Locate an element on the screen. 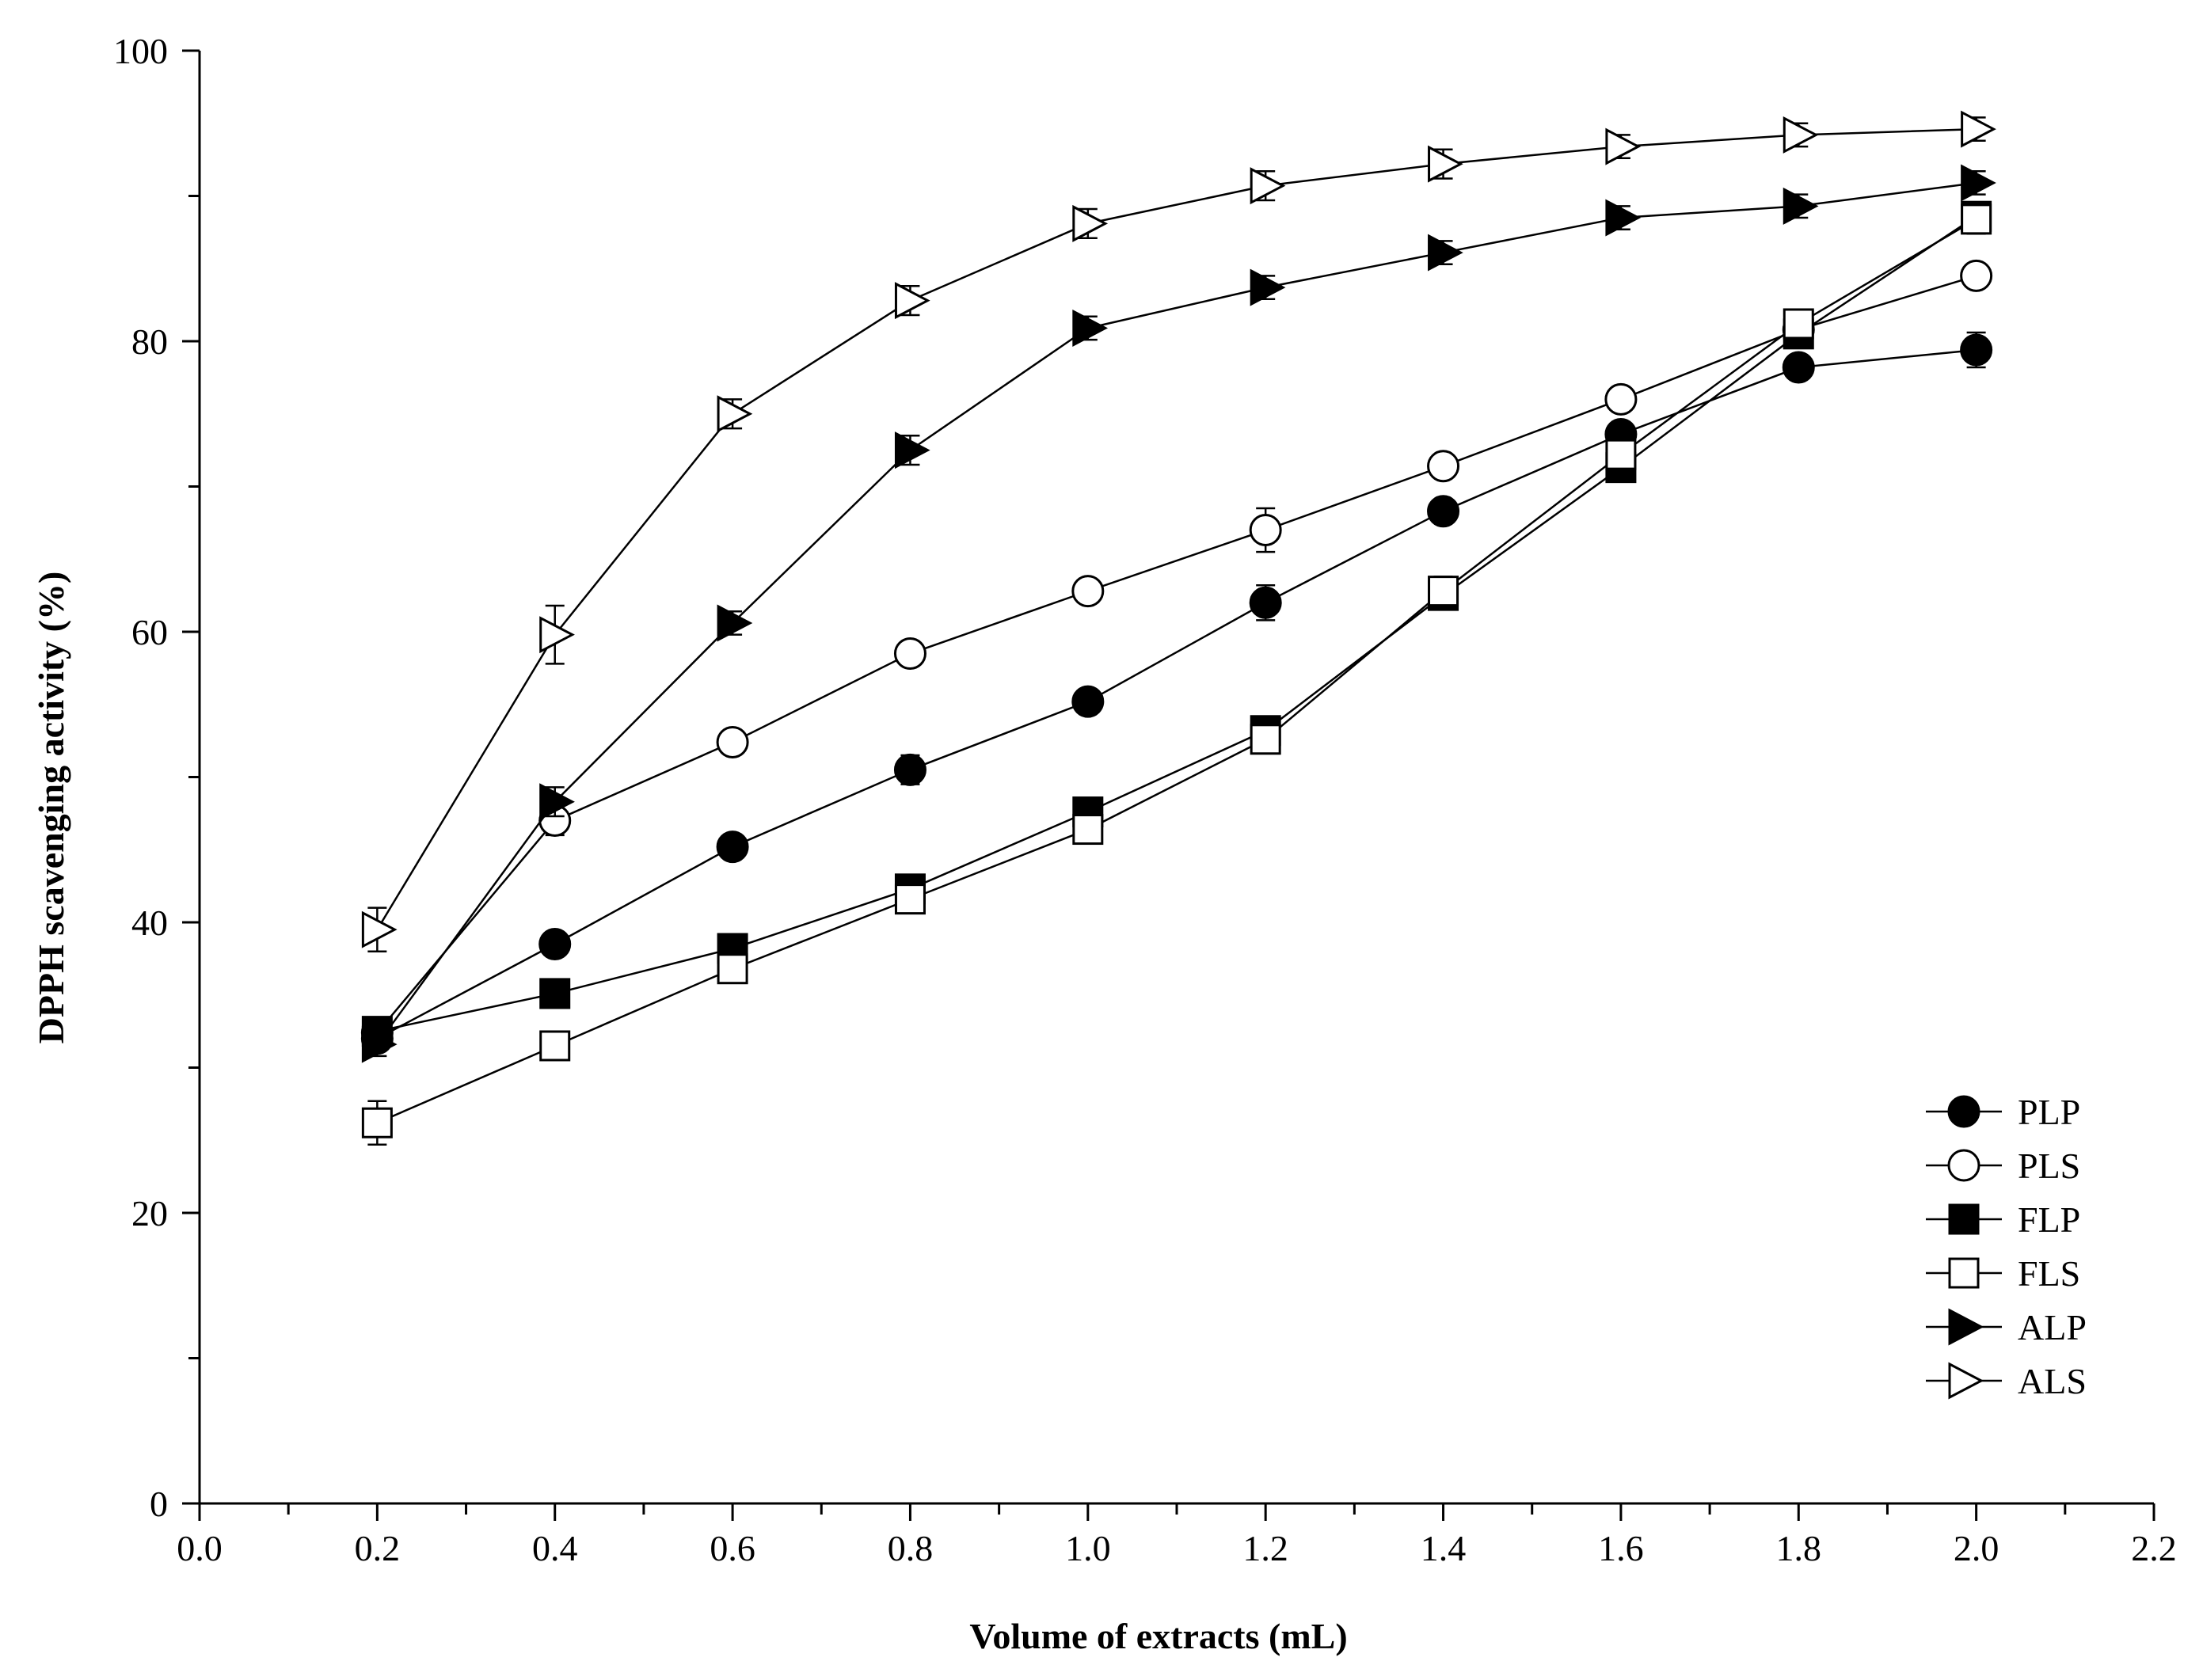 Image resolution: width=2203 pixels, height=1680 pixels. y-tick-label: 60 is located at coordinates (149, 632).